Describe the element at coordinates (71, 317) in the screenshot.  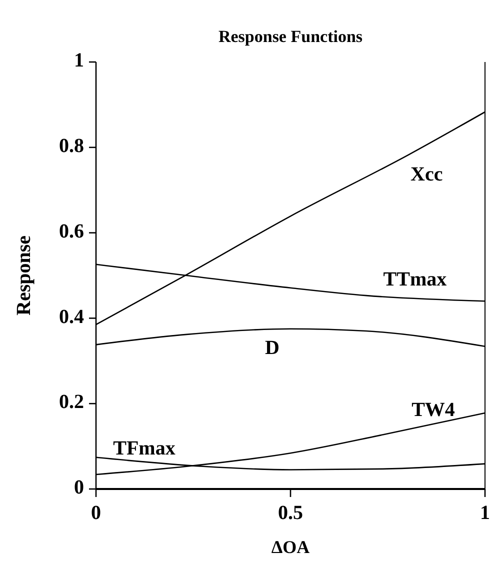
I see `y-tick-label: 0.4` at that location.